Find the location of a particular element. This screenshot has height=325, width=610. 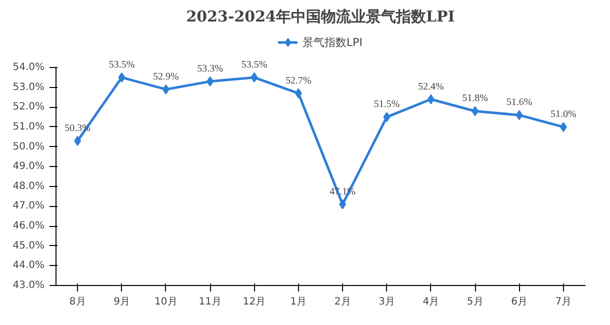

y-tick-label: 53.0% is located at coordinates (28, 87).